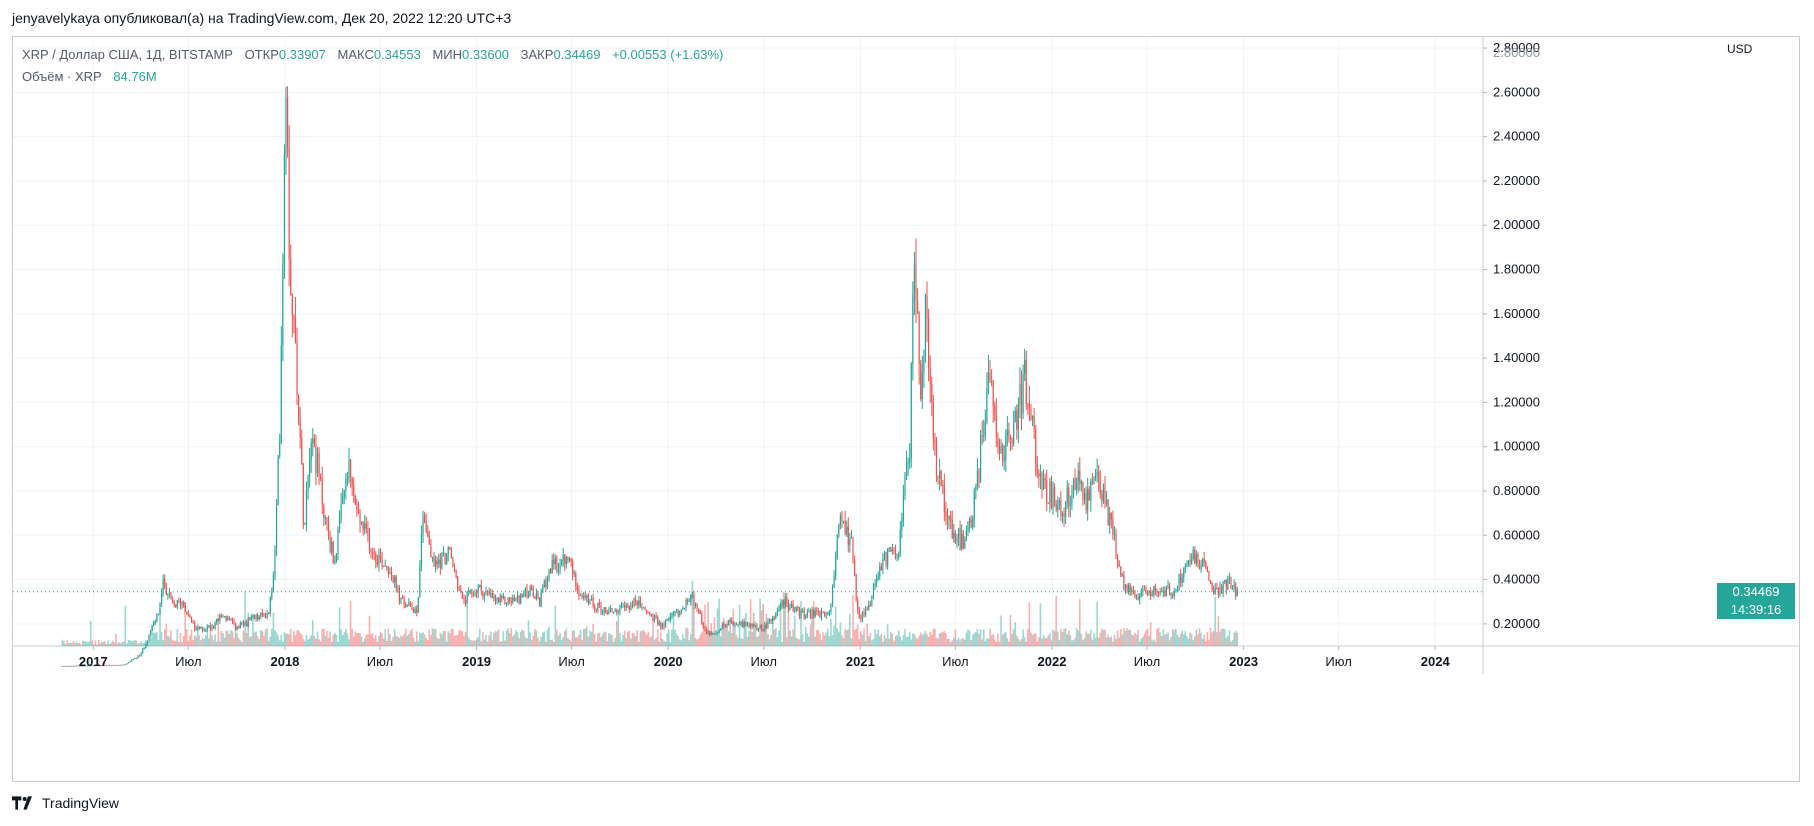 The width and height of the screenshot is (1814, 826). I want to click on currency-label: USD, so click(1740, 49).